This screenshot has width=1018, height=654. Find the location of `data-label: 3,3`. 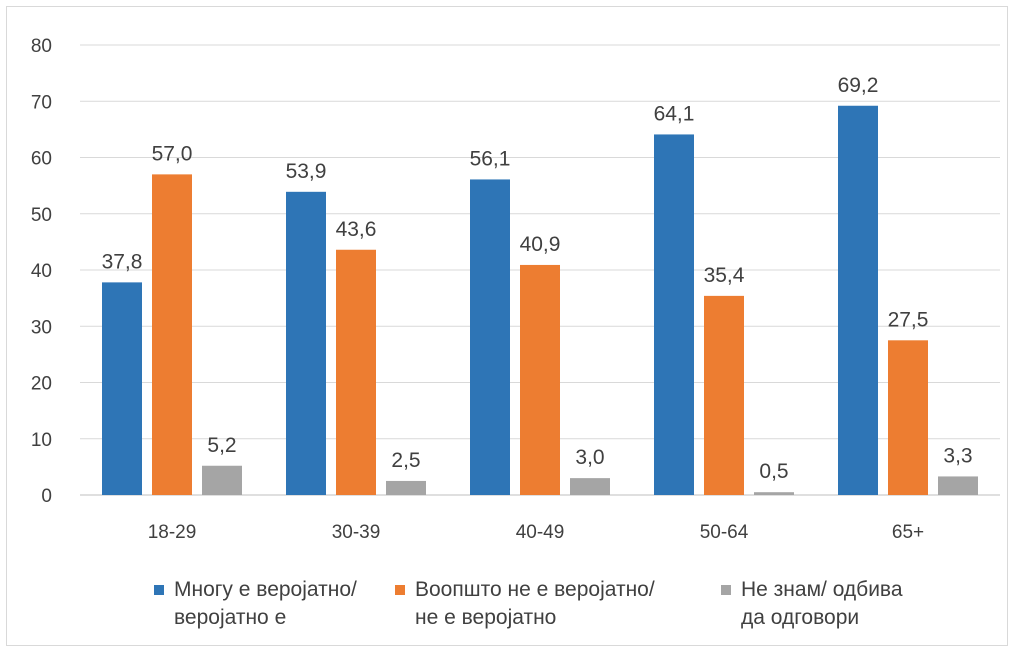

data-label: 3,3 is located at coordinates (957, 455).